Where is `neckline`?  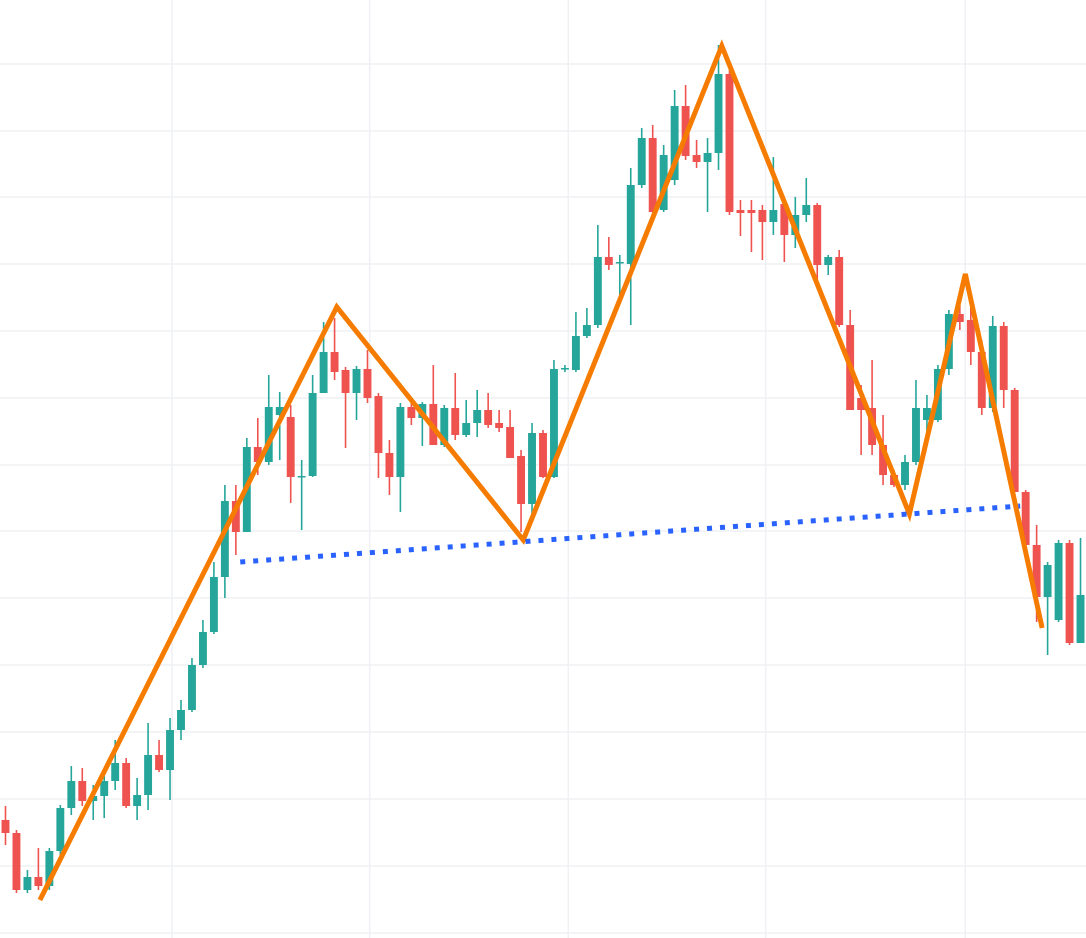
neckline is located at coordinates (630, 534).